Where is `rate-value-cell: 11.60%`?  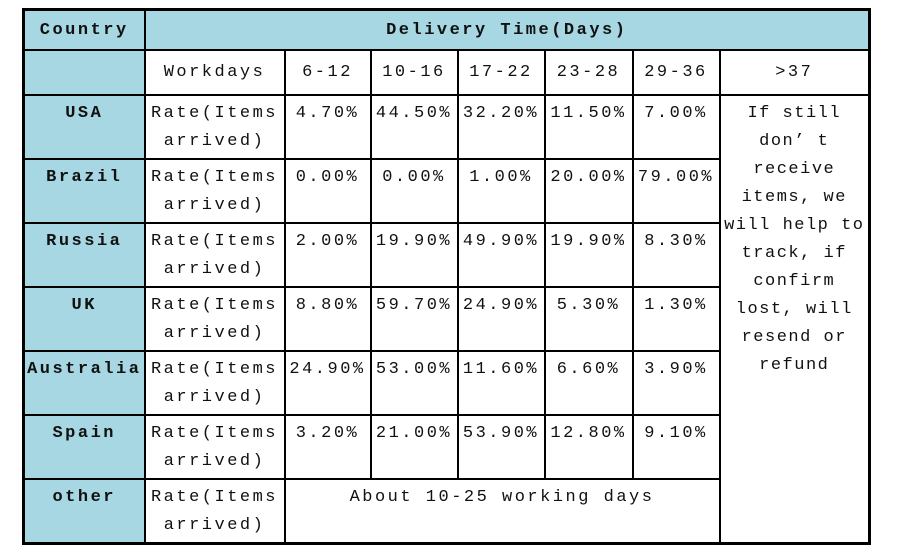 rate-value-cell: 11.60% is located at coordinates (501, 383).